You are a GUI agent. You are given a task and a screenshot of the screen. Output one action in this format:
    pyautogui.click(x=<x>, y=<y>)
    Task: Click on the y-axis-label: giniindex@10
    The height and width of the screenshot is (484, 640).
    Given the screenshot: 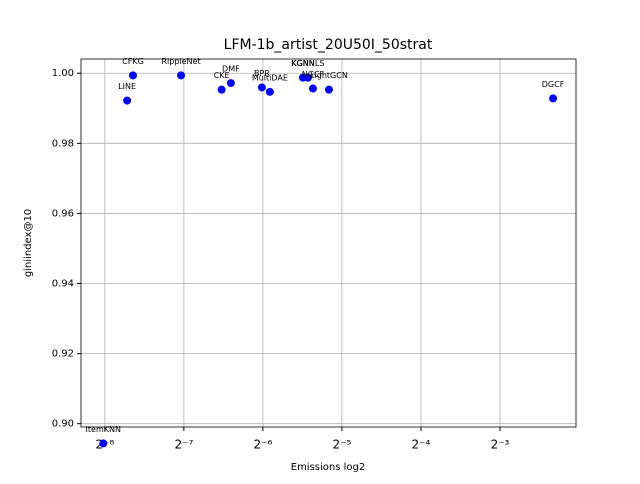 What is the action you would take?
    pyautogui.click(x=28, y=243)
    